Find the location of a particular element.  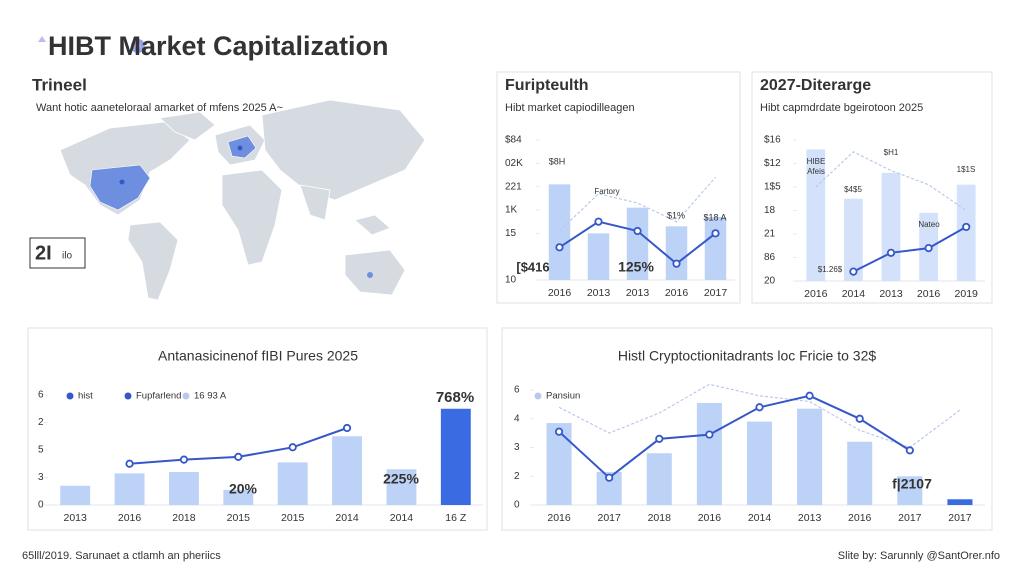

chart-subtitle: Hibt market capiodilleagen is located at coordinates (570, 108).